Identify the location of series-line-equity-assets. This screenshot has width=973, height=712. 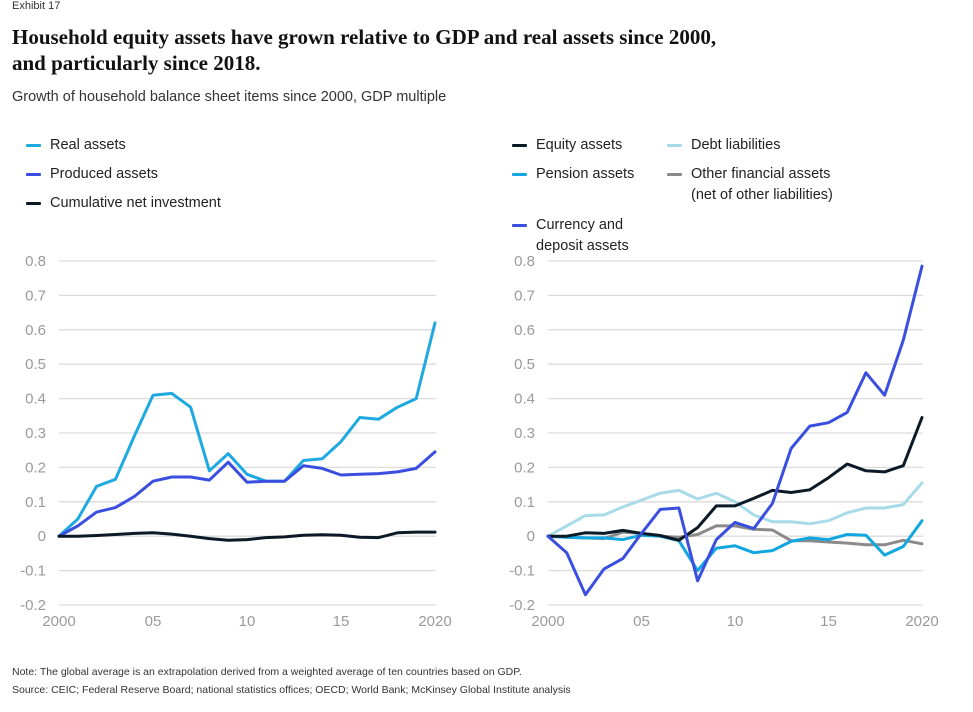
(735, 479).